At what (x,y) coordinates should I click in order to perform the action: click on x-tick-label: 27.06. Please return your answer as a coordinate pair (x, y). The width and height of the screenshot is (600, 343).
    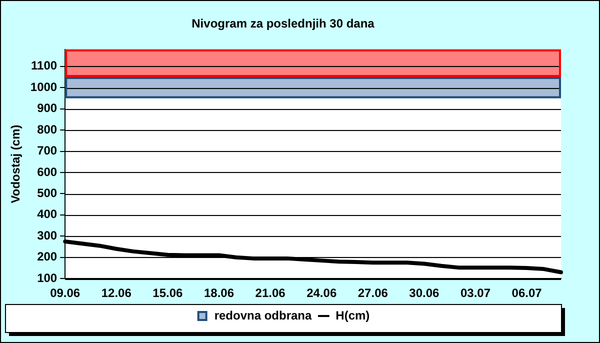
    Looking at the image, I should click on (373, 293).